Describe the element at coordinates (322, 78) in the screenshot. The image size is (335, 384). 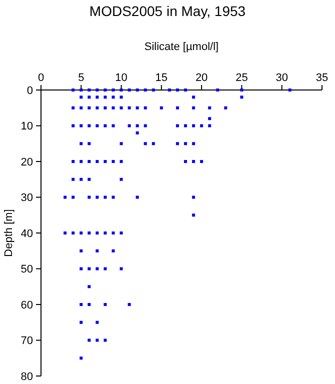
I see `x-tick-label: 35` at that location.